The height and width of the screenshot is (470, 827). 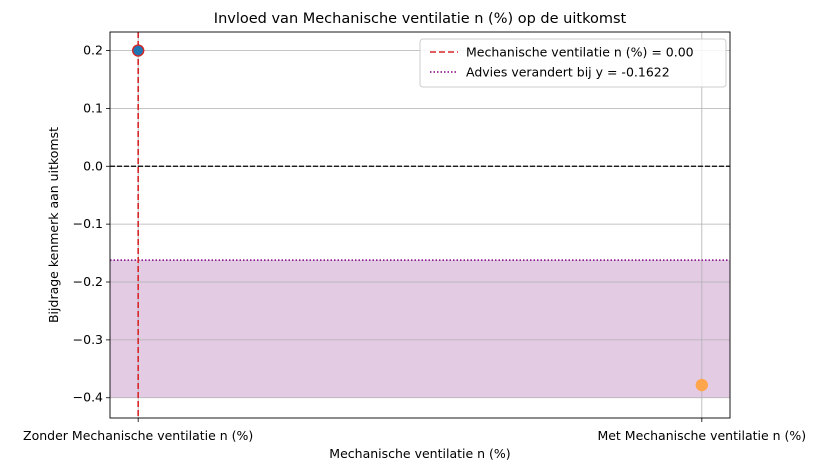 I want to click on x-tick-label: Zonder Mechanische ventilatie n (%), so click(x=138, y=435).